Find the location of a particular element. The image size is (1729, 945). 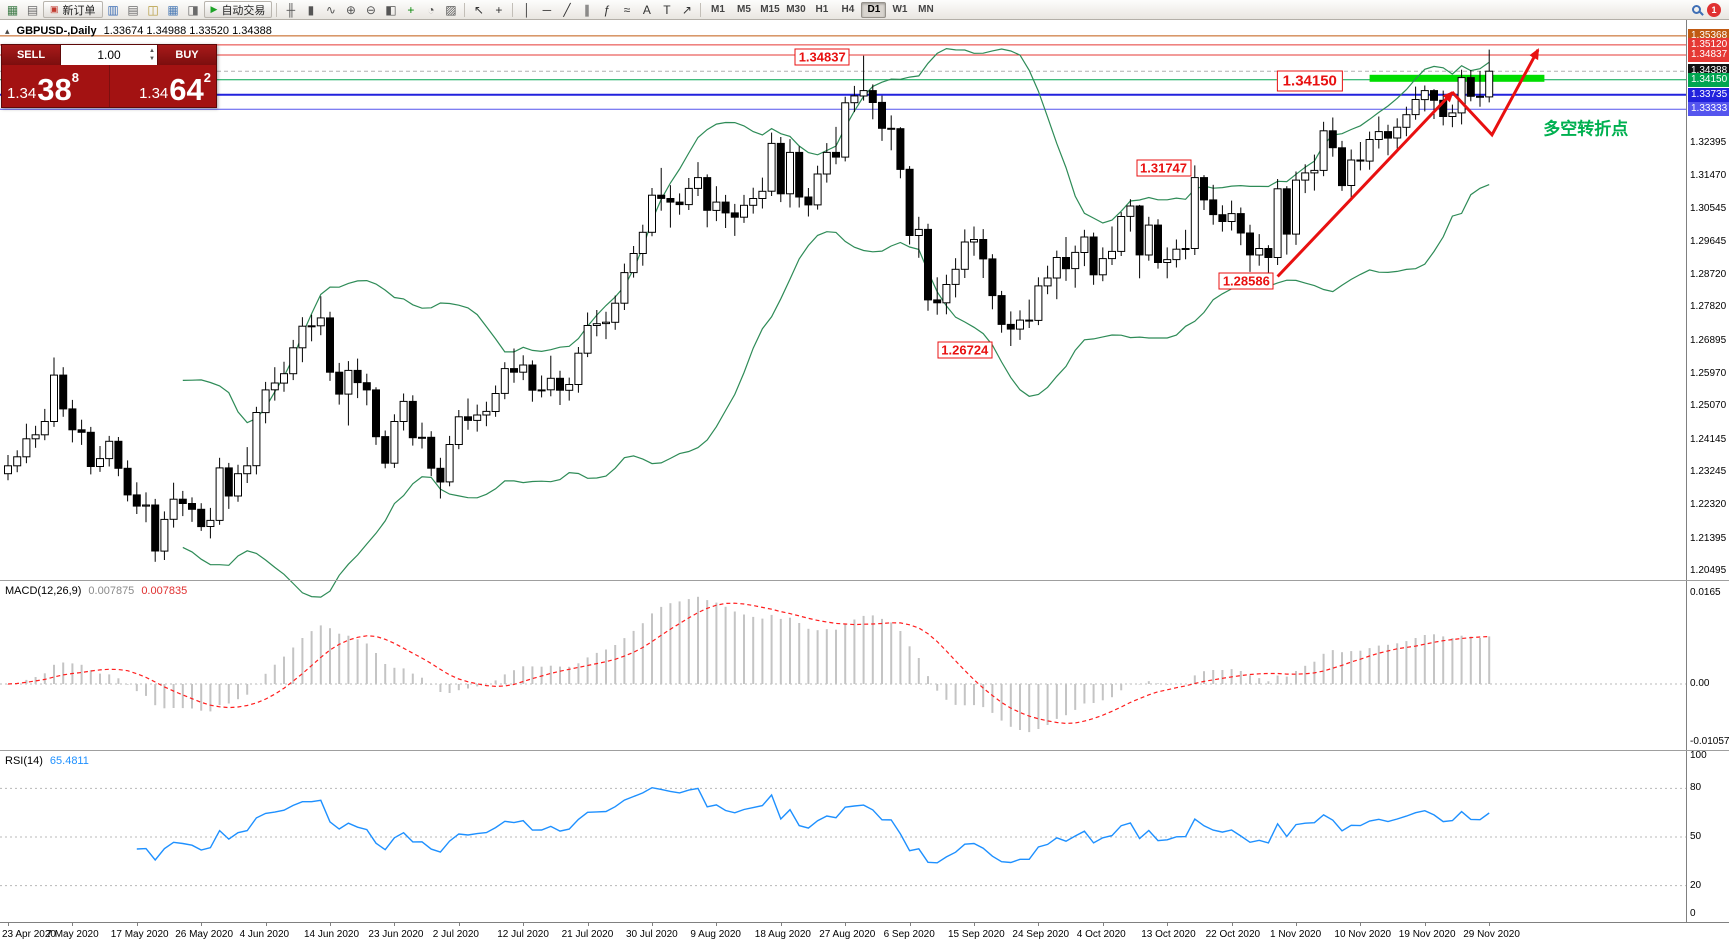

crosshair-icon: + is located at coordinates (499, 9).